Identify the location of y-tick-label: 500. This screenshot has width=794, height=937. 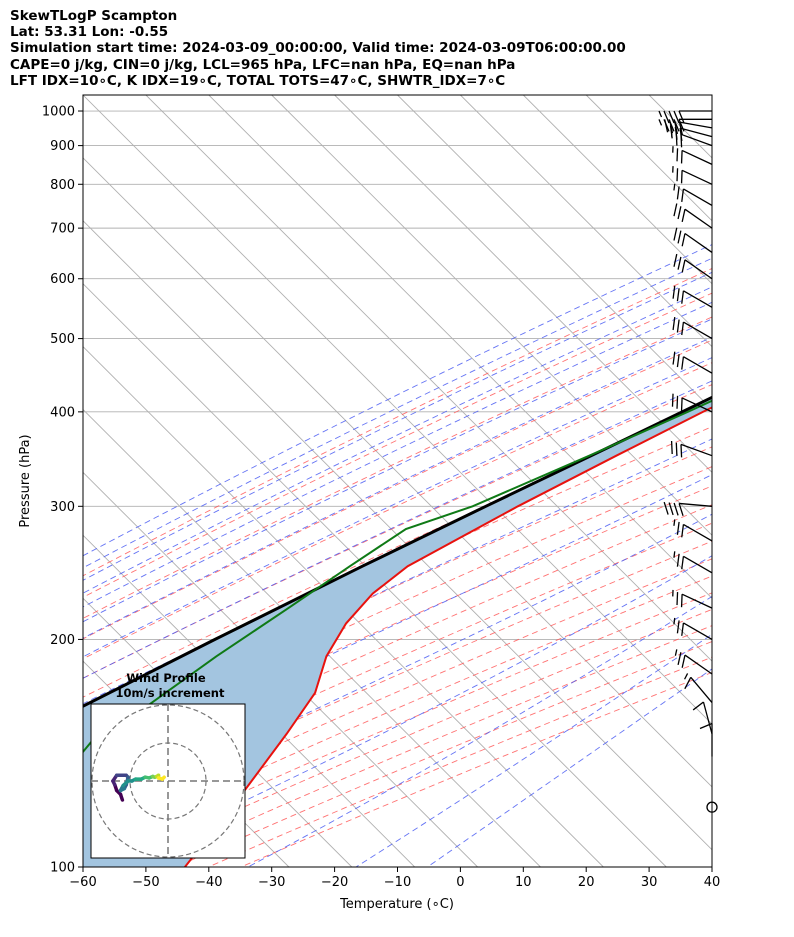
(62, 339).